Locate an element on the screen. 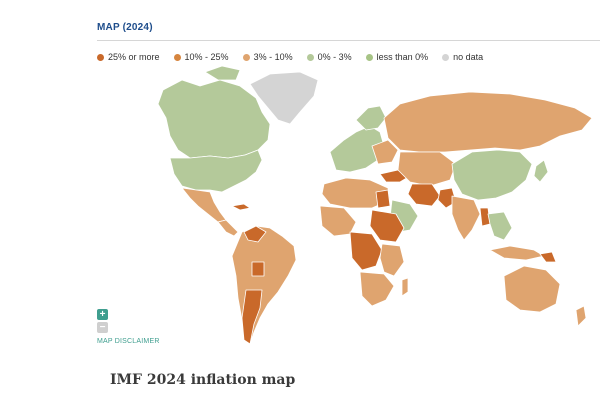 This screenshot has height=412, width=600. region-central-asia is located at coordinates (427, 169).